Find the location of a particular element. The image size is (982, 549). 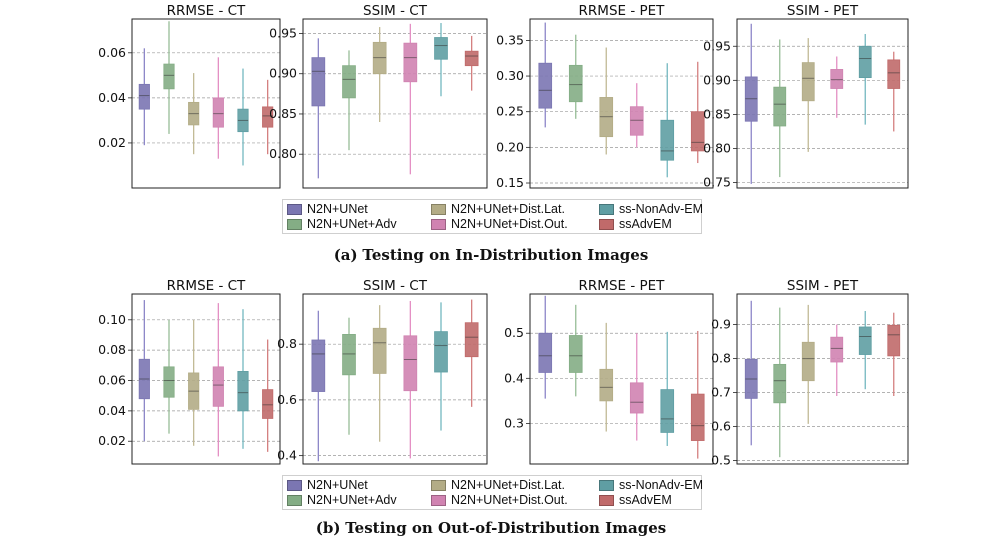

legend-label: ssAdvEM is located at coordinates (645, 224).